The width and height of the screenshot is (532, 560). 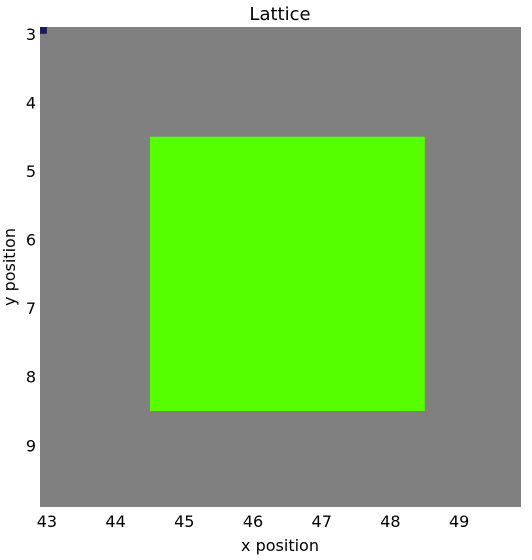 I want to click on y-tick-label: 9, so click(x=31, y=445).